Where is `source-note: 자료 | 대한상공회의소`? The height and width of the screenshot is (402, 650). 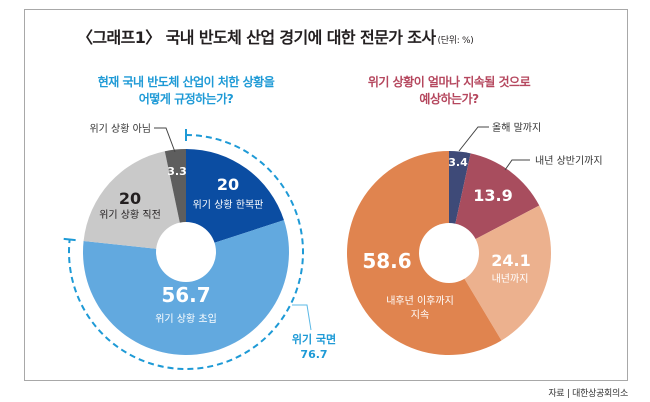 source-note: 자료 | 대한상공회의소 is located at coordinates (588, 394).